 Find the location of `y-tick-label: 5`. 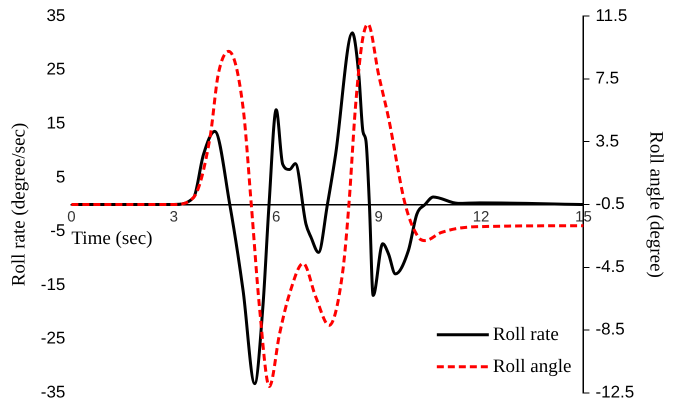

y-tick-label: 5 is located at coordinates (61, 176).